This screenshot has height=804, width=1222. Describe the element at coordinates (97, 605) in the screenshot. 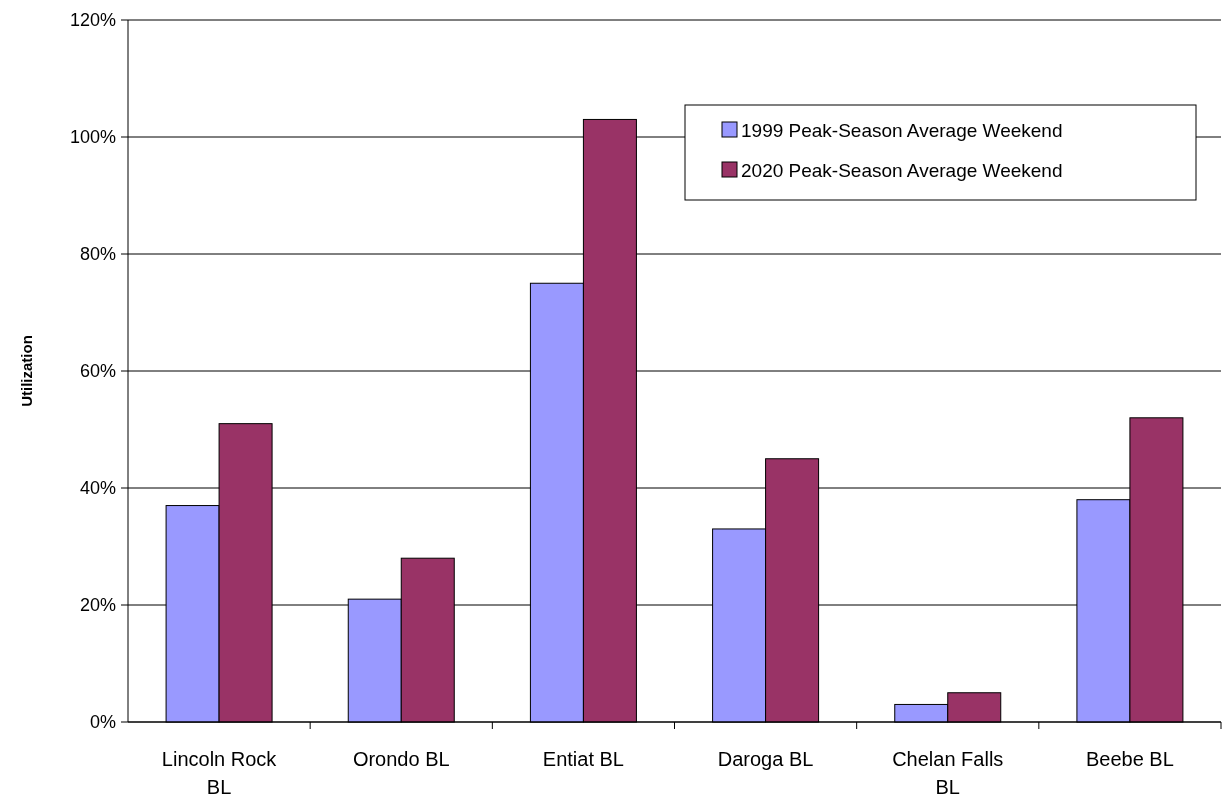

I see `y-tick-label: 20%` at that location.